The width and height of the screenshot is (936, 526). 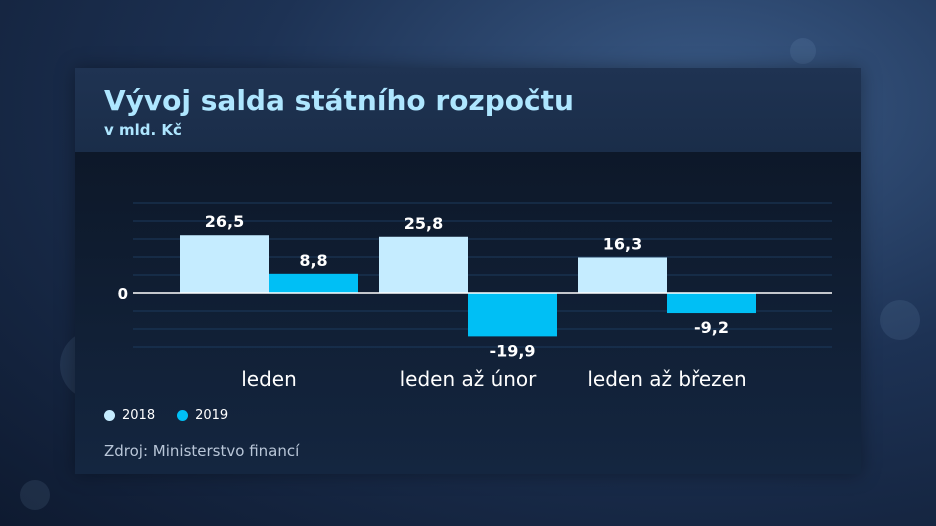 I want to click on legend-label-2018: 2018, so click(x=139, y=415).